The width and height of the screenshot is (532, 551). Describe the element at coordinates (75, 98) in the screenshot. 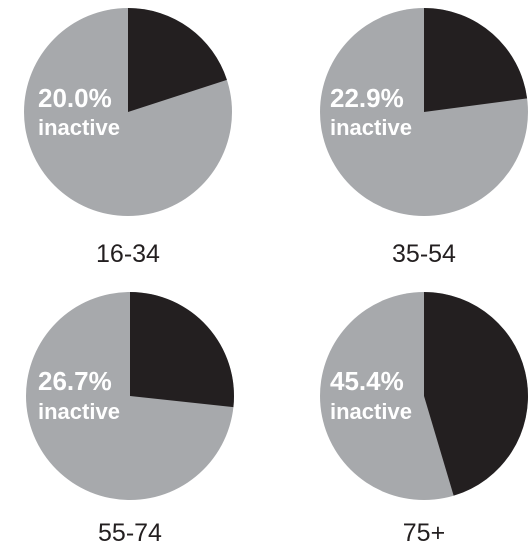

I see `pie-percent-label: 20.0%` at that location.